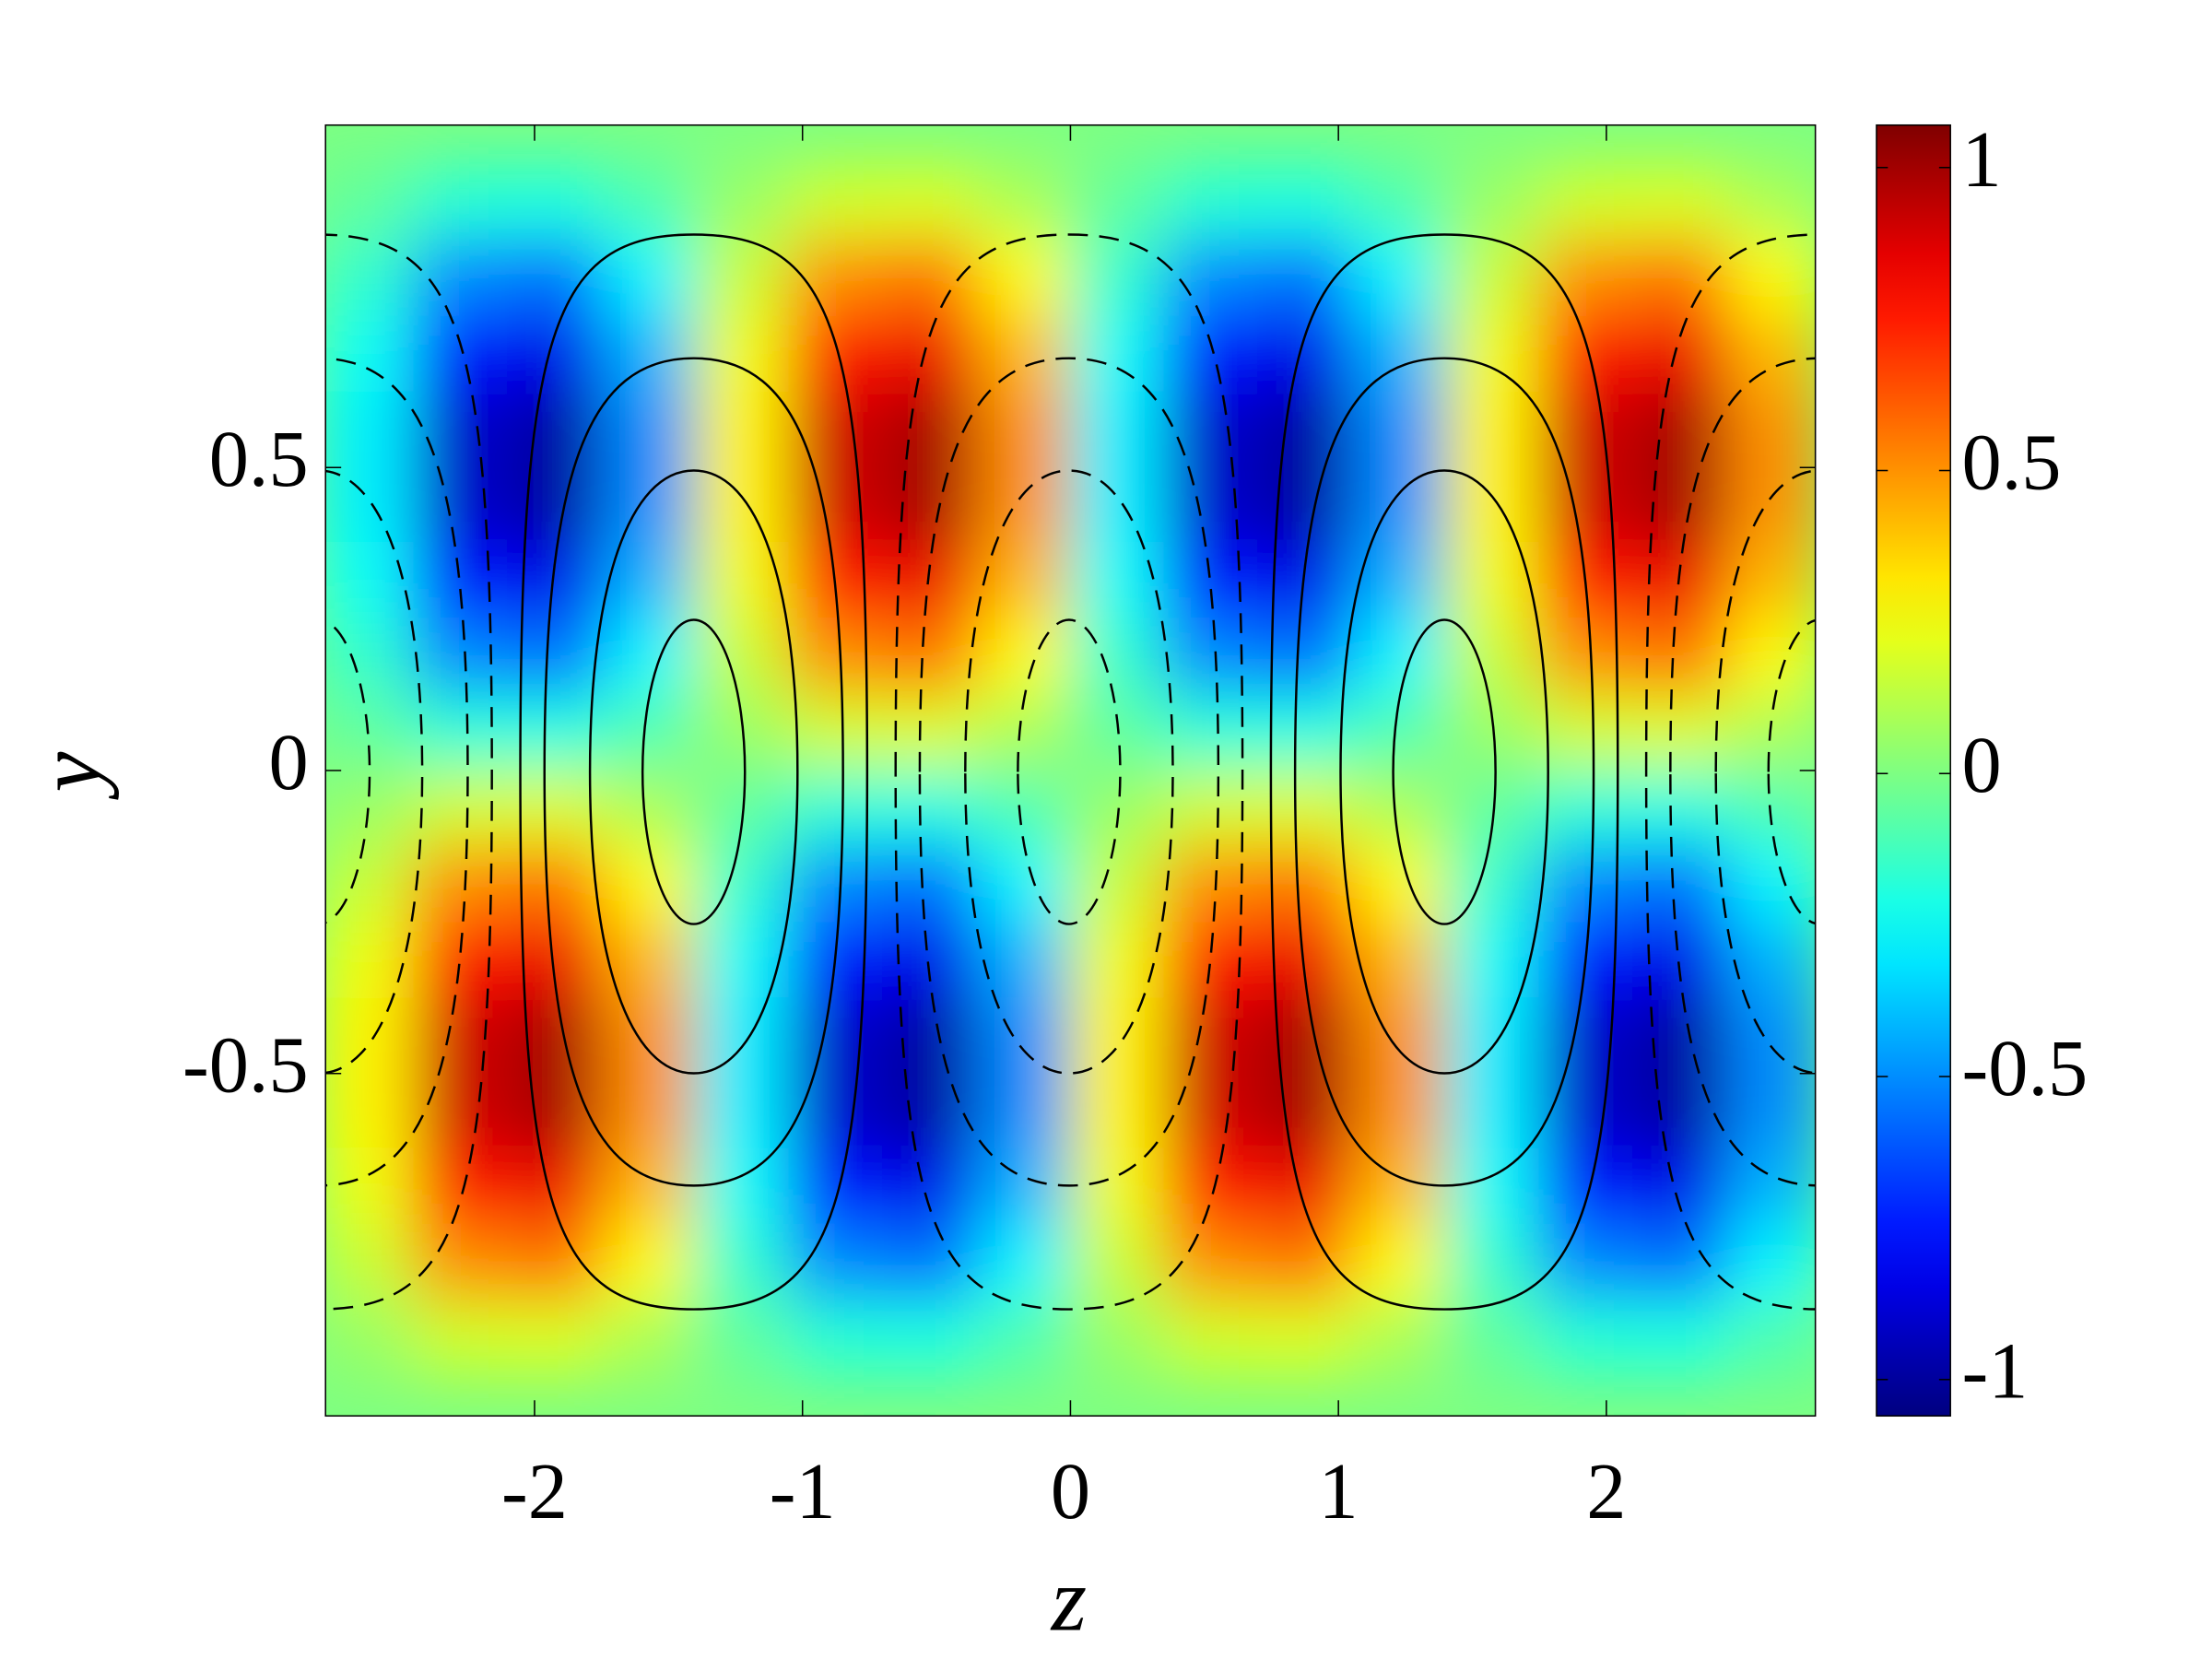 This screenshot has width=2212, height=1659. Describe the element at coordinates (68, 775) in the screenshot. I see `y-axis-label: y` at that location.